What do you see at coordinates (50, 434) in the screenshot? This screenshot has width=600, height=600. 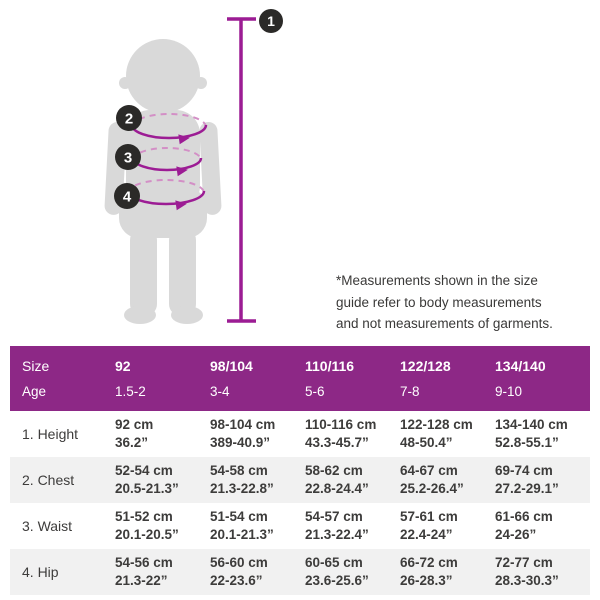 I see `row-label-height: 1. Height` at bounding box center [50, 434].